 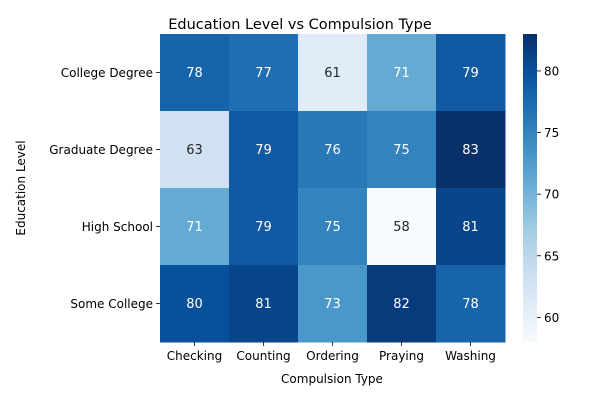 What do you see at coordinates (551, 195) in the screenshot?
I see `colorbar-tick-label: 70` at bounding box center [551, 195].